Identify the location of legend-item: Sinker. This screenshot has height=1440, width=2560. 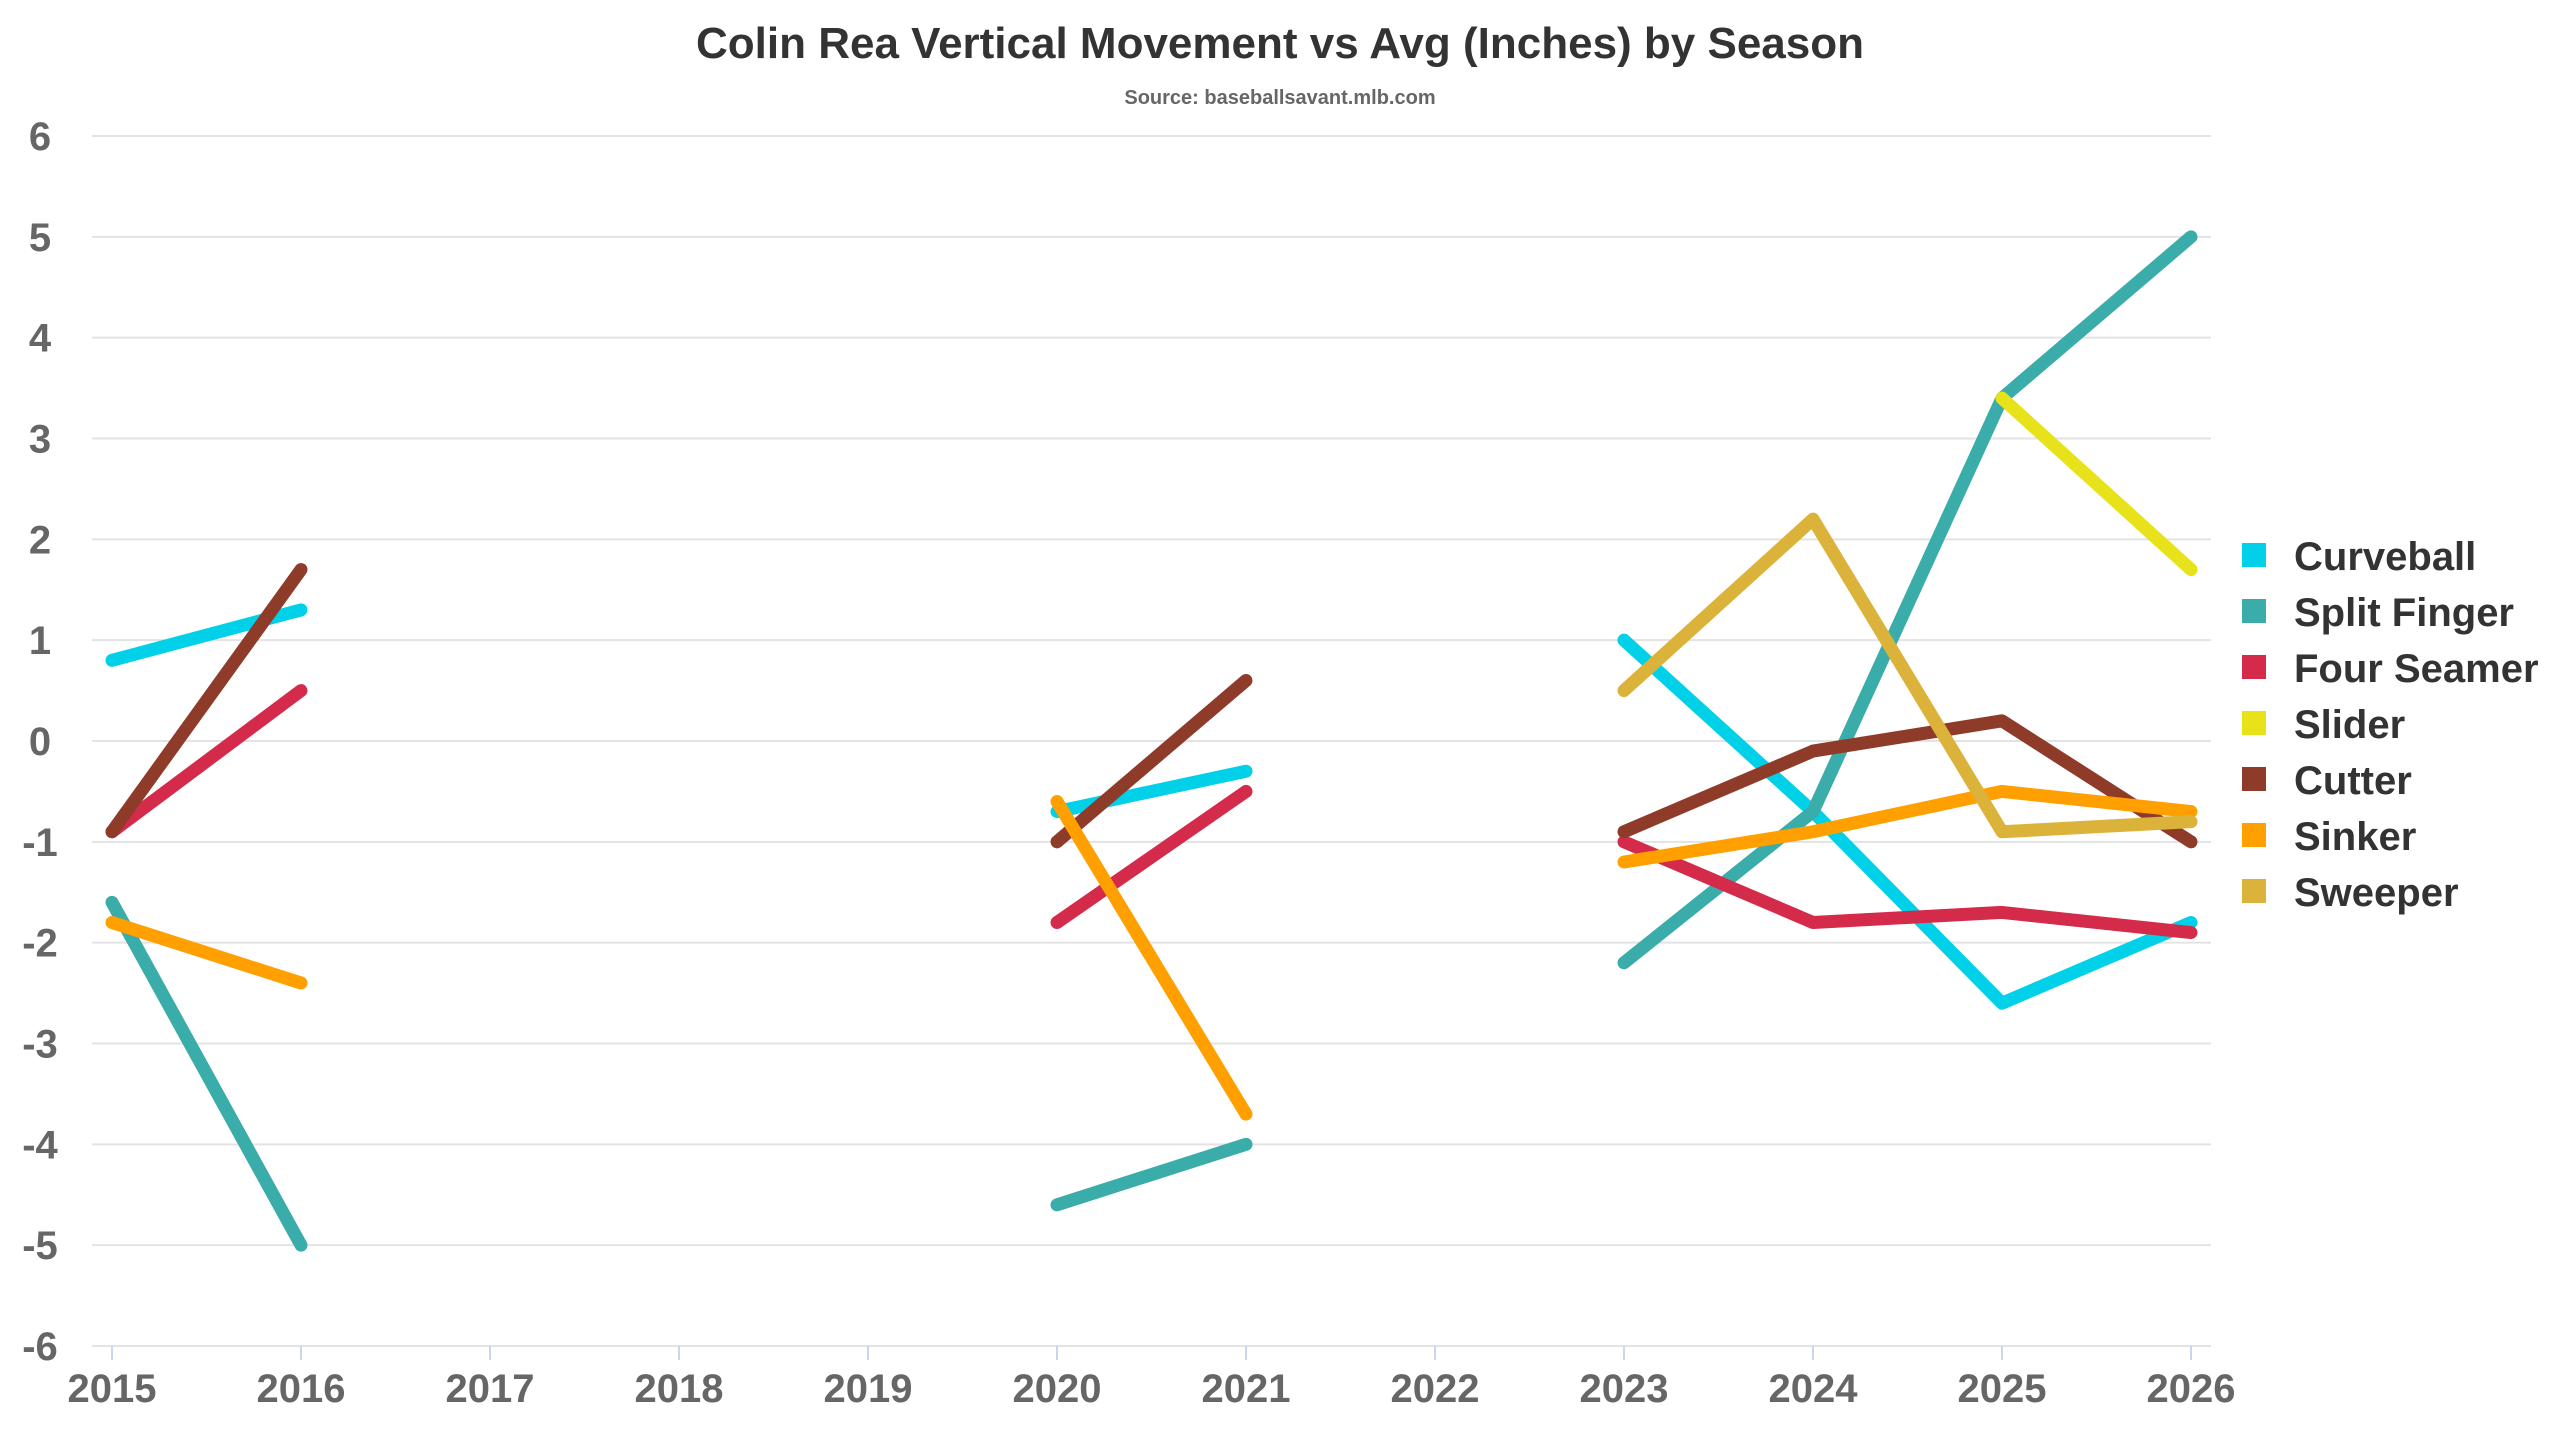
(2329, 837).